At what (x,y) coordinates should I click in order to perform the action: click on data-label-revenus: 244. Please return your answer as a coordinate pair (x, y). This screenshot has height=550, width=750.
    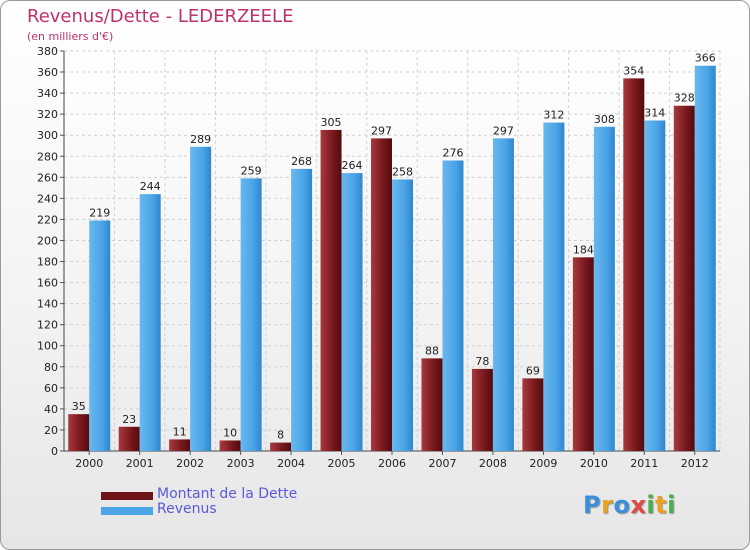
    Looking at the image, I should click on (150, 186).